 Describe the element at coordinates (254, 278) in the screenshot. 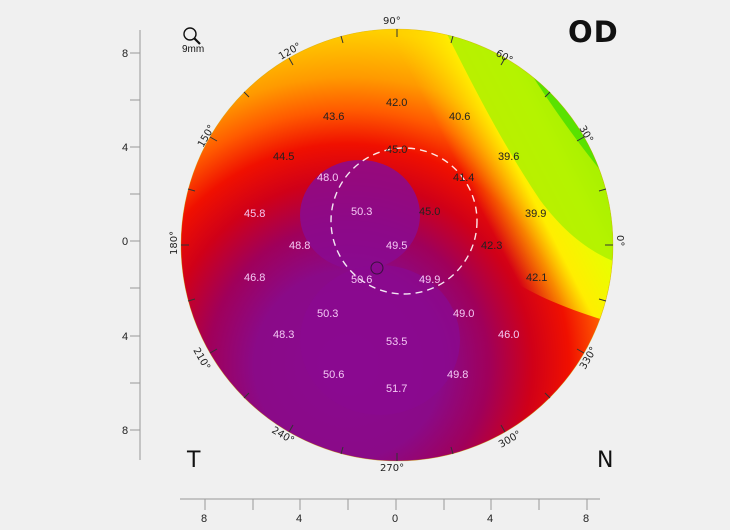

I see `svg-text: 46.8` at that location.